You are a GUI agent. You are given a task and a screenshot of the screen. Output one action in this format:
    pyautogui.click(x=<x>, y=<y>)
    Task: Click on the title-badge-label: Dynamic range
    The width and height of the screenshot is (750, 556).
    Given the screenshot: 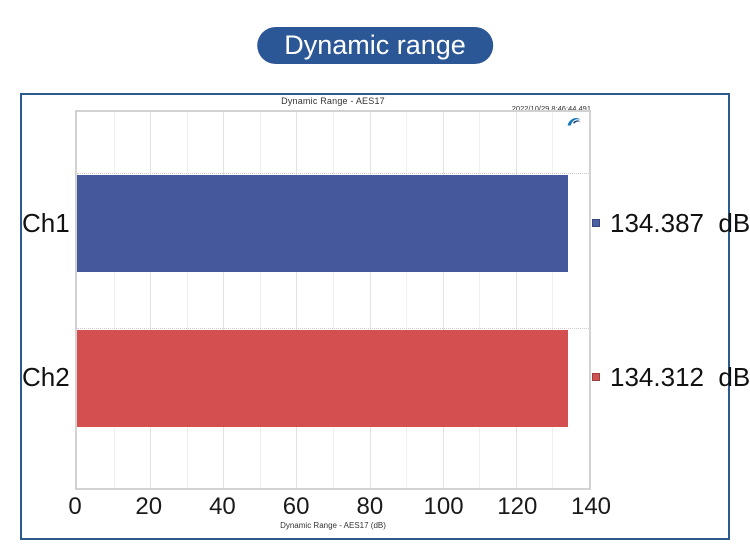 What is the action you would take?
    pyautogui.click(x=375, y=45)
    